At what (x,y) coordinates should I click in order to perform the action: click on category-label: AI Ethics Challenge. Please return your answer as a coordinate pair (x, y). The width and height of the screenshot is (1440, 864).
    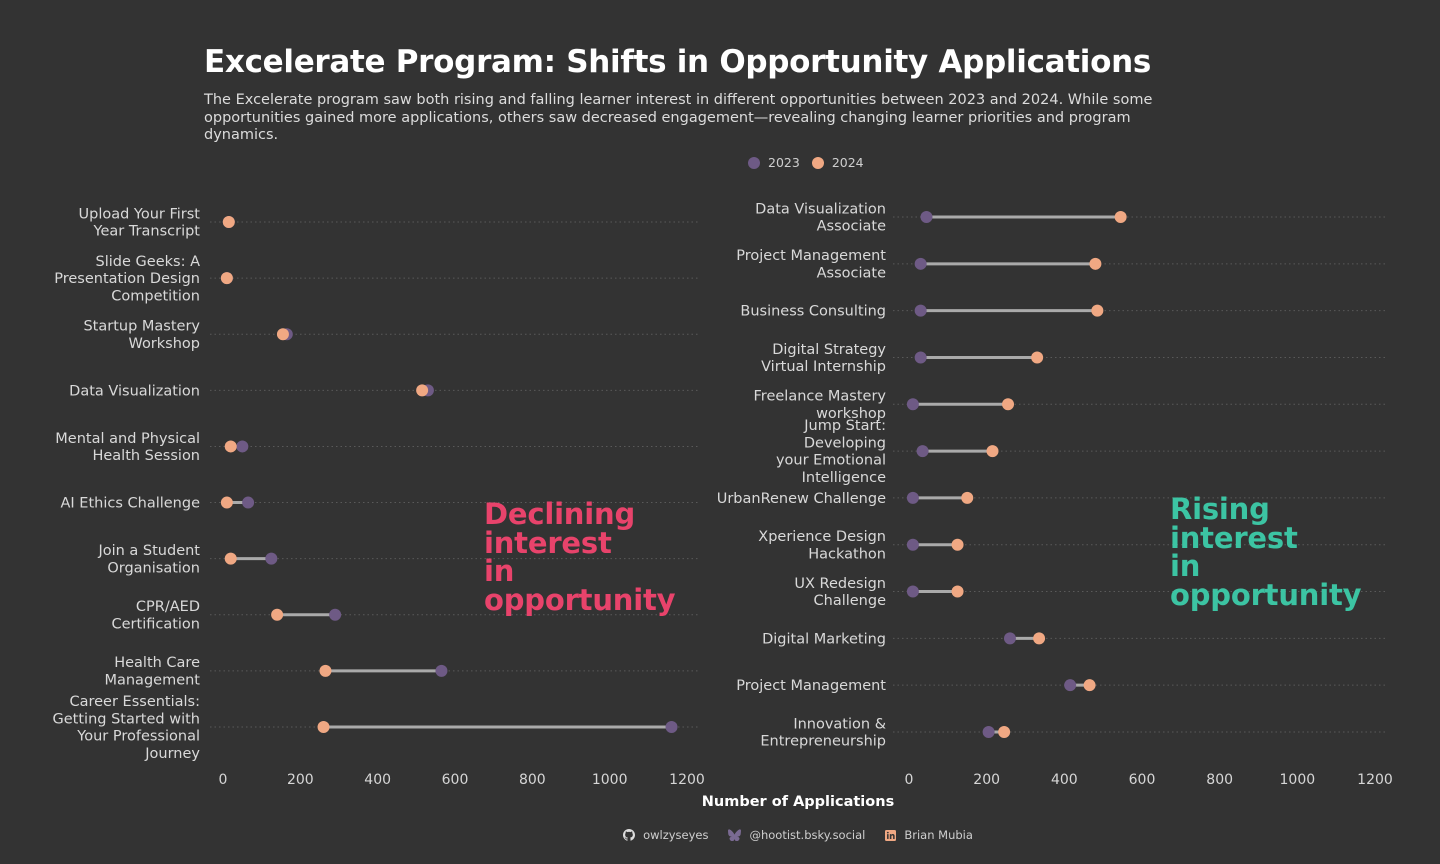
    Looking at the image, I should click on (131, 504).